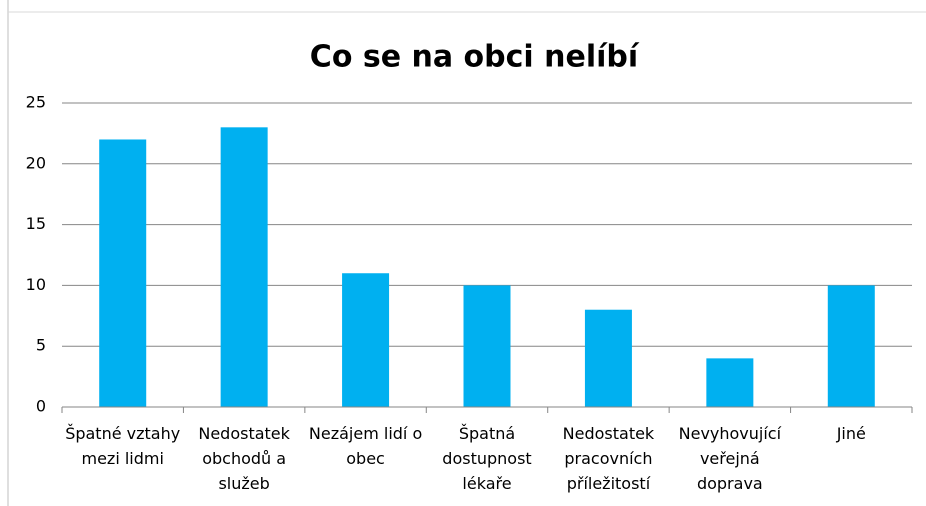 The image size is (926, 506). Describe the element at coordinates (36, 162) in the screenshot. I see `y-tick-label: 20` at that location.